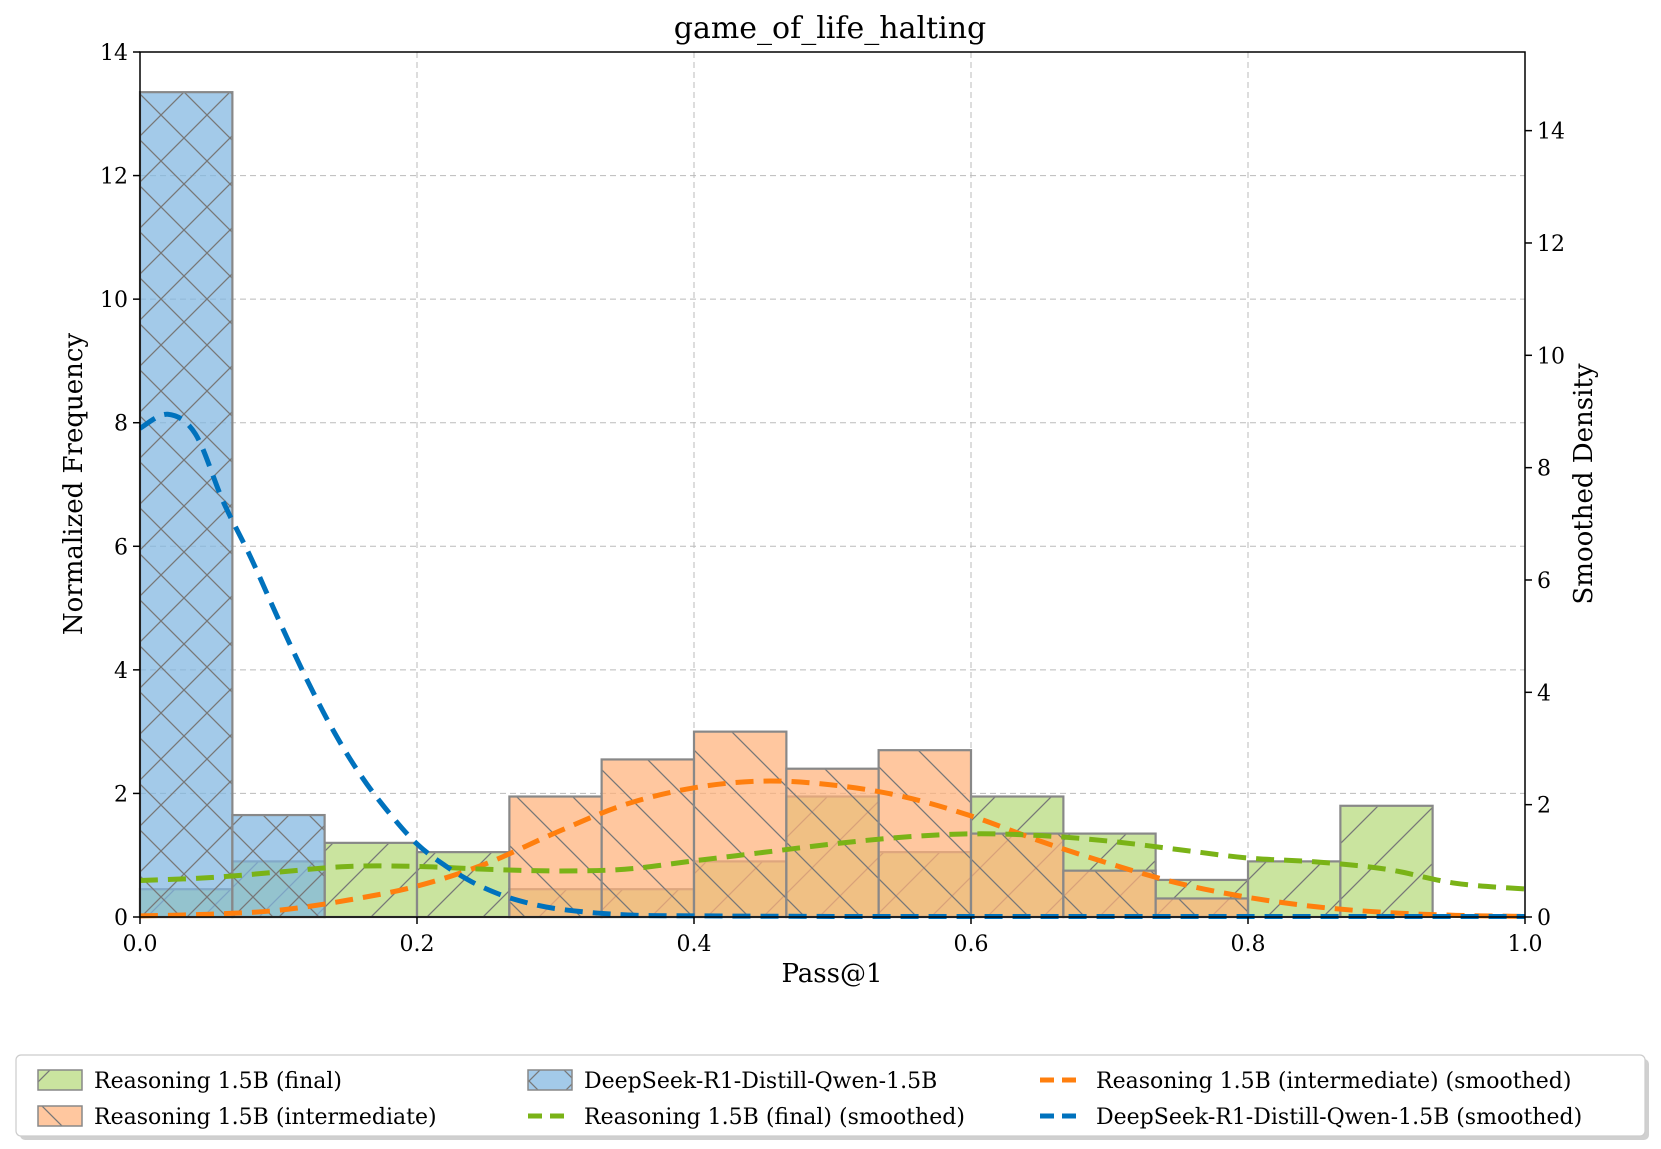 The height and width of the screenshot is (1149, 1661). Describe the element at coordinates (1544, 469) in the screenshot. I see `right-tick-label: 8` at that location.